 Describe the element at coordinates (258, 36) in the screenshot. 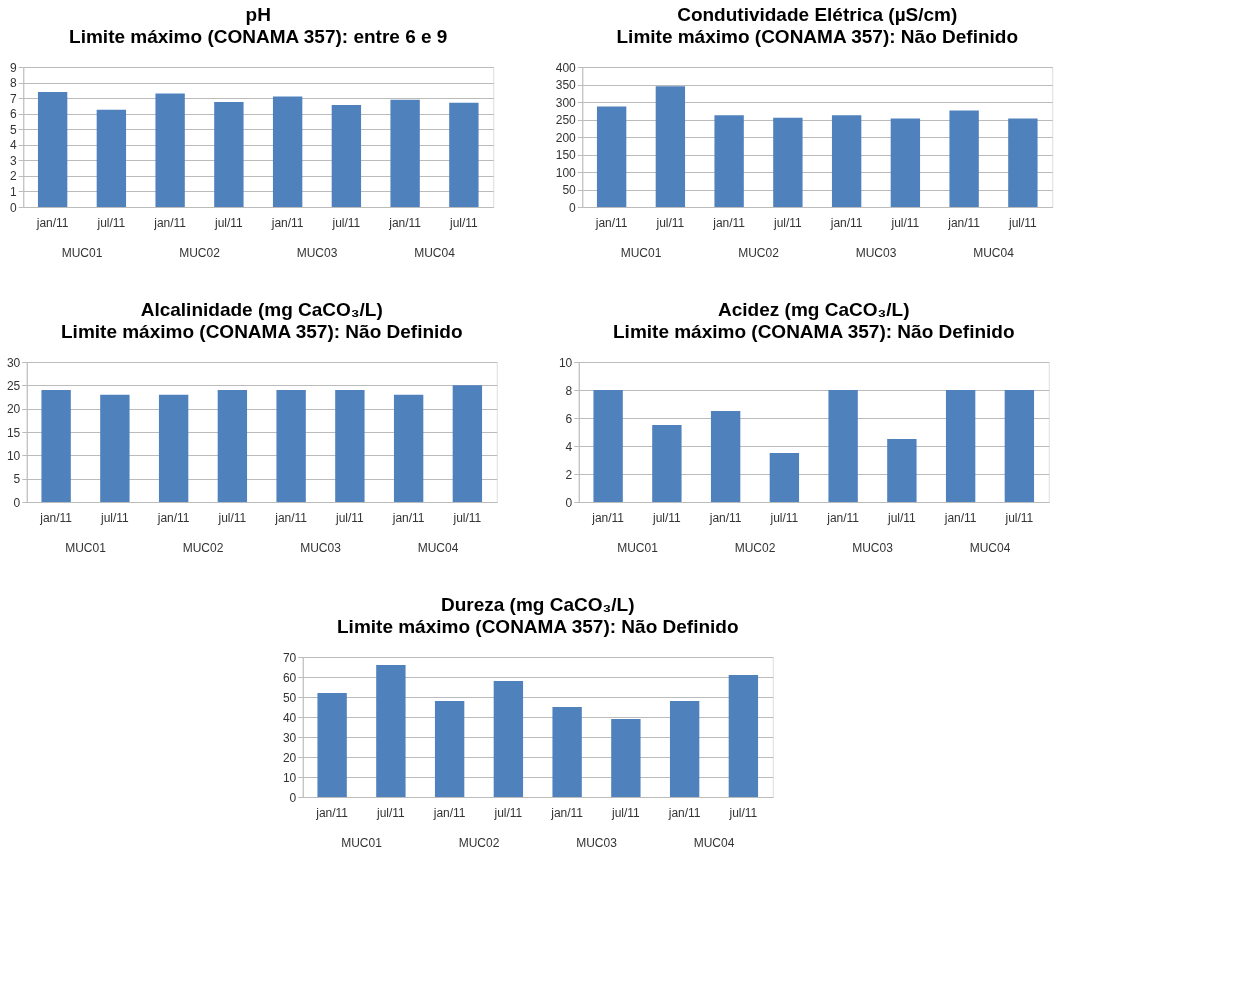

I see `chart-subtitle: Limite máximo (CONAMA 357): entre 6 e 9` at that location.